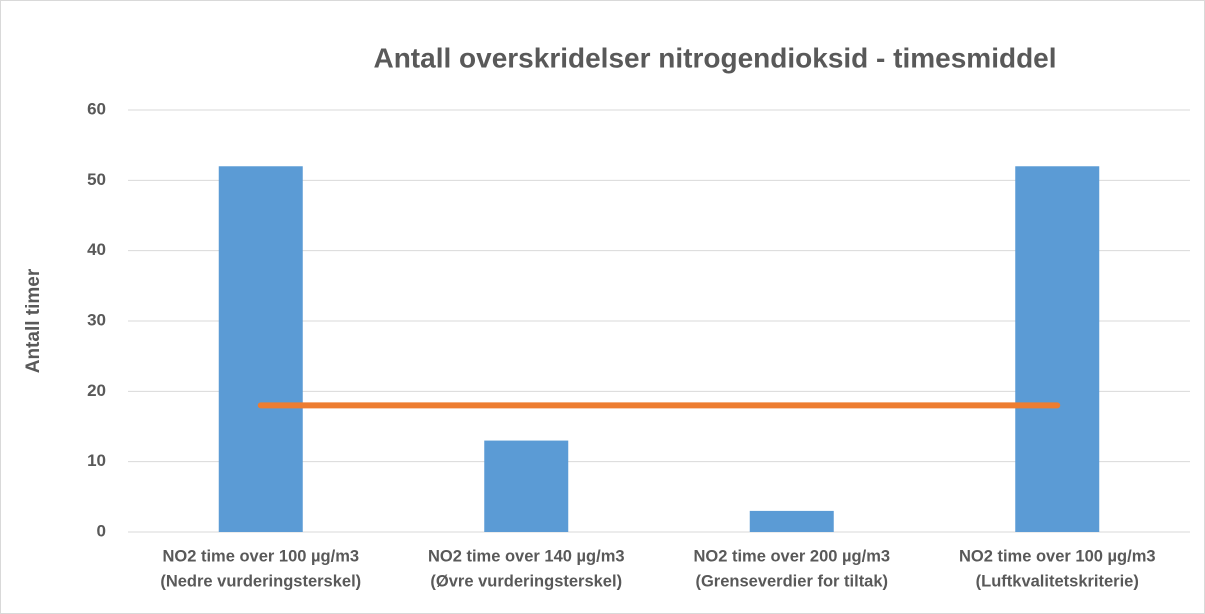  What do you see at coordinates (791, 581) in the screenshot?
I see `x-tick-label: (Grenseverdier for tiltak)` at bounding box center [791, 581].